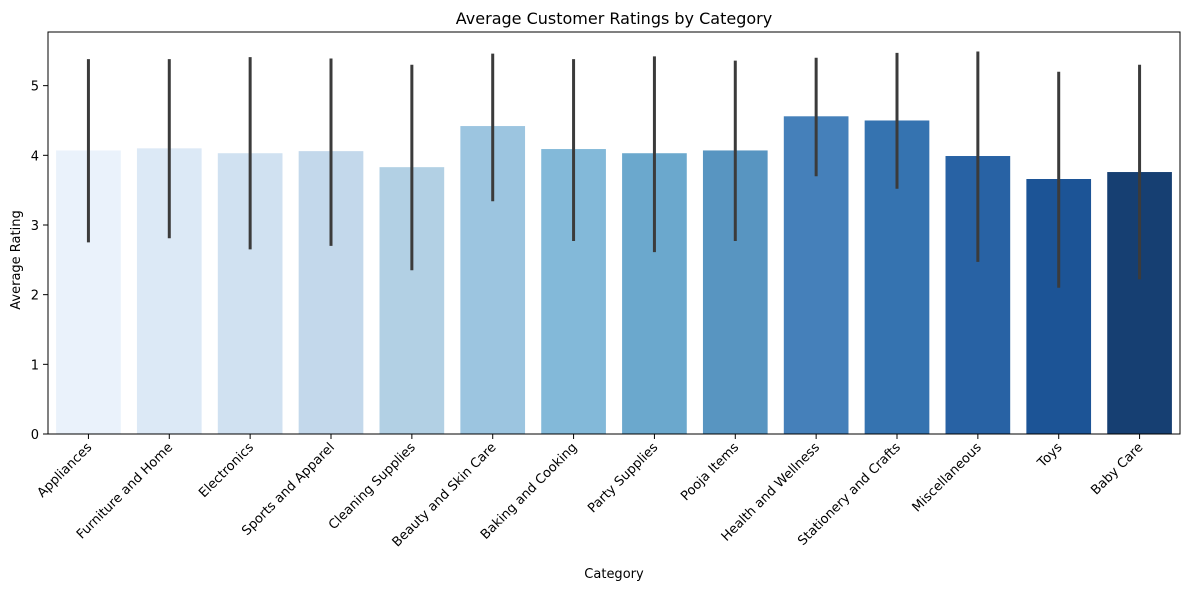 This screenshot has height=590, width=1189. What do you see at coordinates (35, 87) in the screenshot?
I see `y-tick-label: 5` at bounding box center [35, 87].